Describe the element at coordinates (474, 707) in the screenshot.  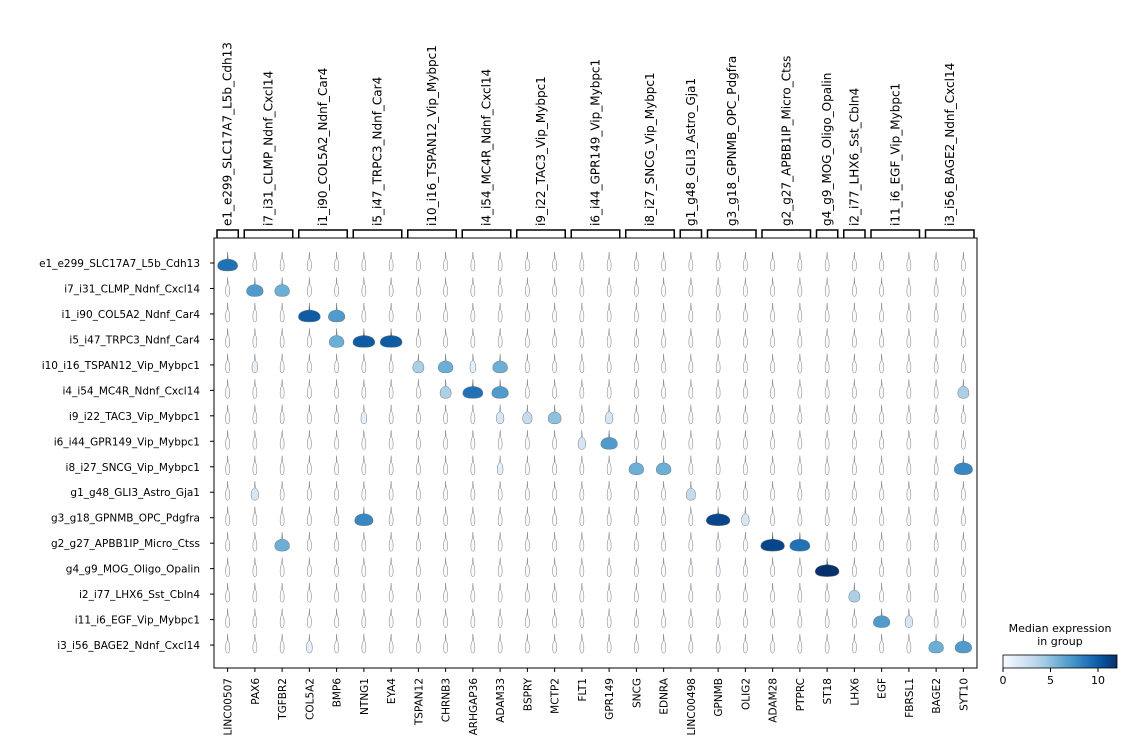
I see `gene-label: ARHGAP36` at that location.